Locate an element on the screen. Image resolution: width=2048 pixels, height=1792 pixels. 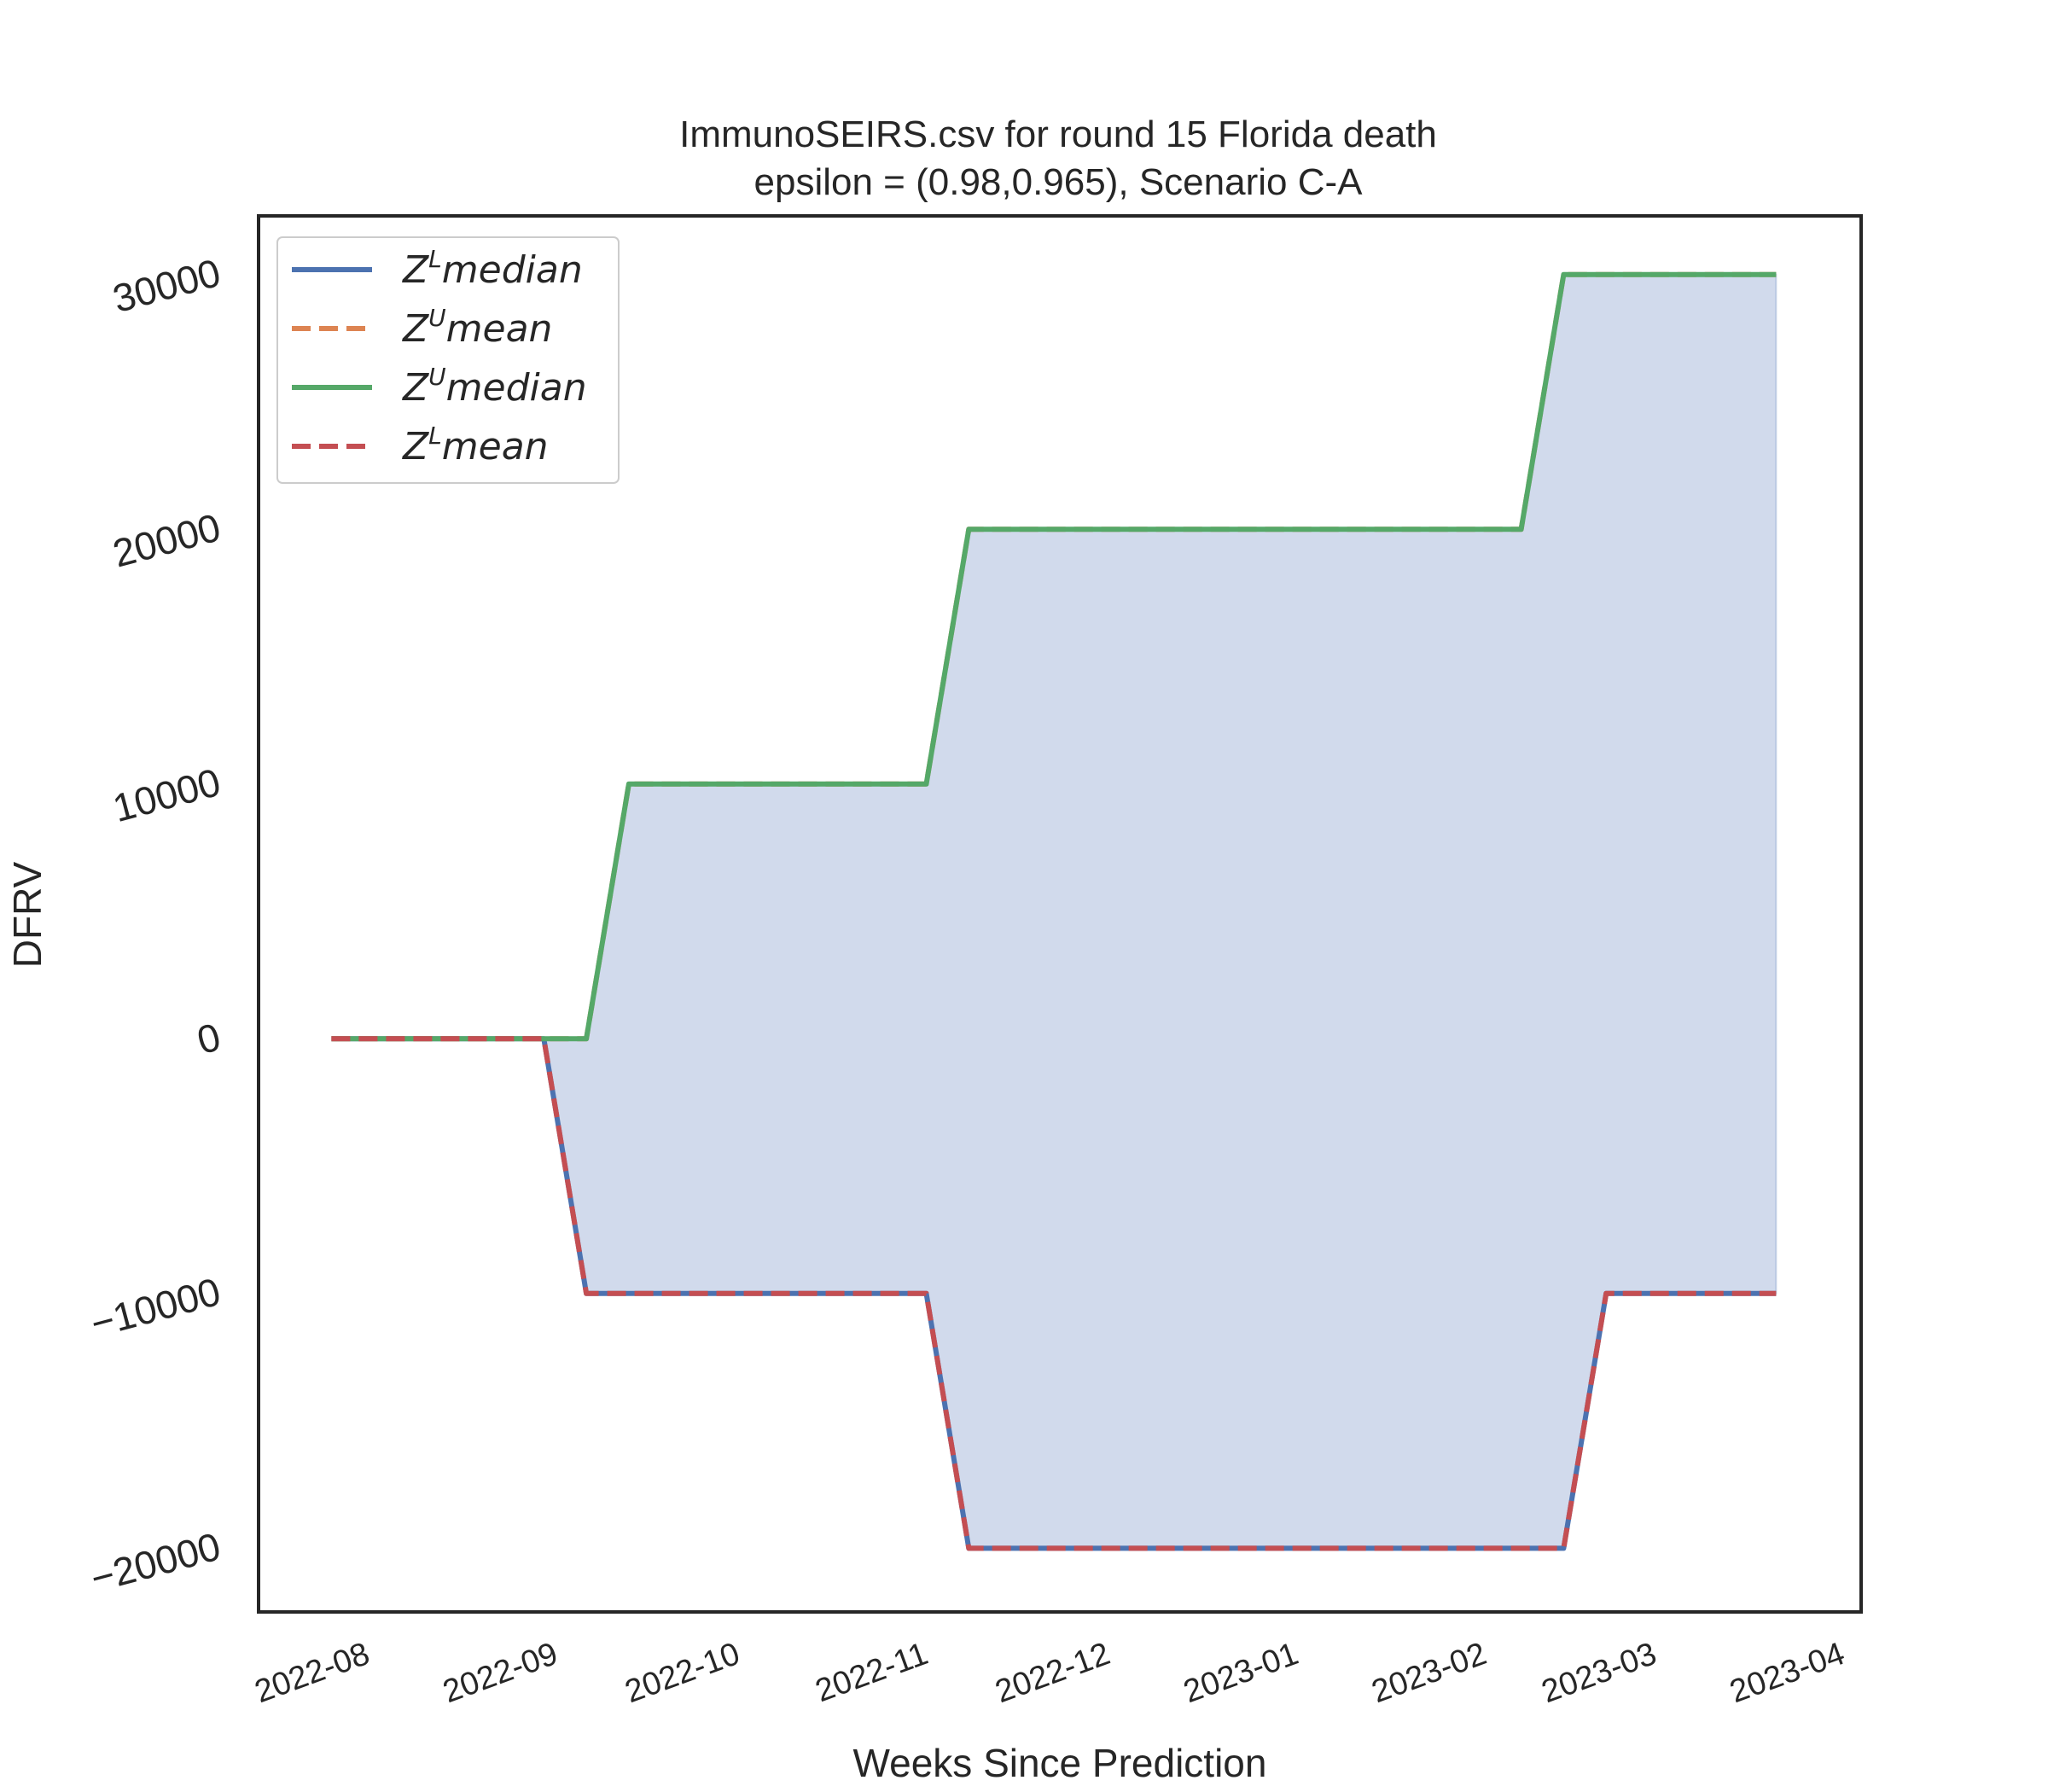
legend-items: ZLmedian ZUmean ZUmedian ZLmean is located at coordinates (439, 356).